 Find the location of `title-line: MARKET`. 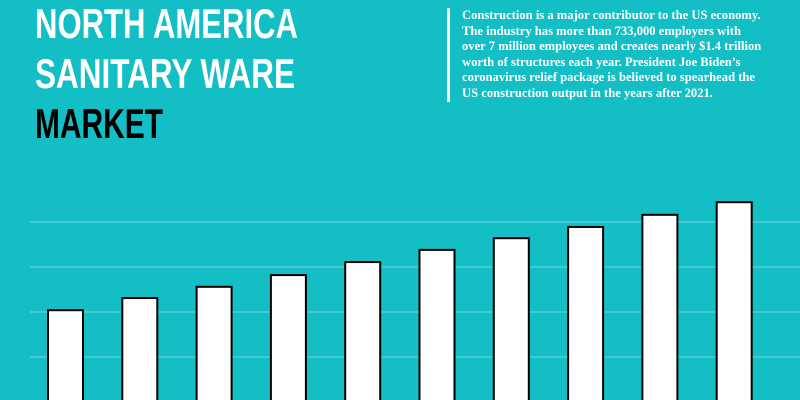

title-line: MARKET is located at coordinates (99, 123).